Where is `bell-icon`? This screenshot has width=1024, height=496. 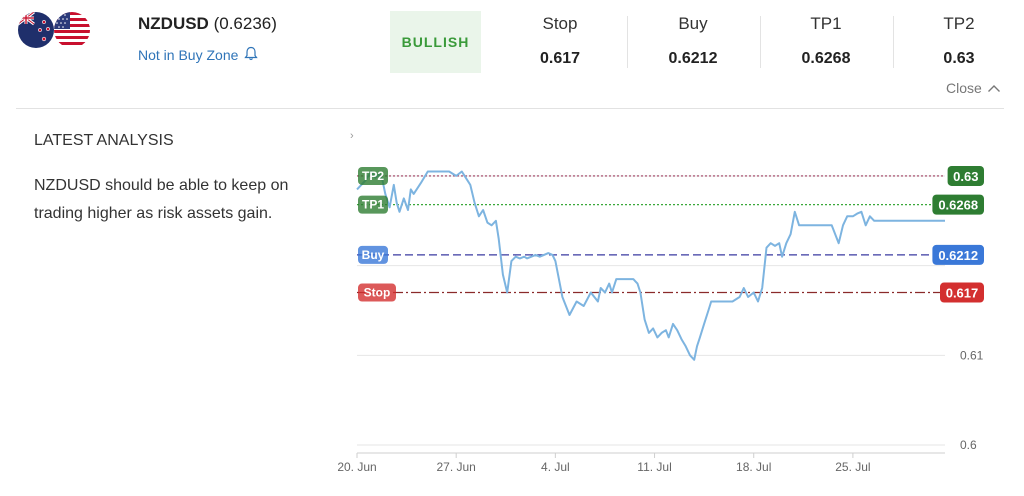
bell-icon is located at coordinates (251, 55).